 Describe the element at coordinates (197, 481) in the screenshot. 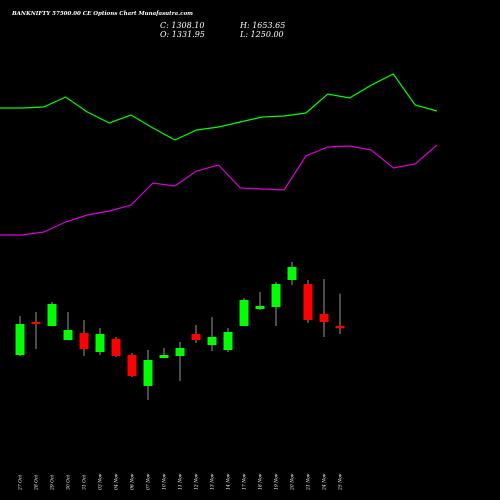

I see `x-tick-label: 12 Nov` at that location.